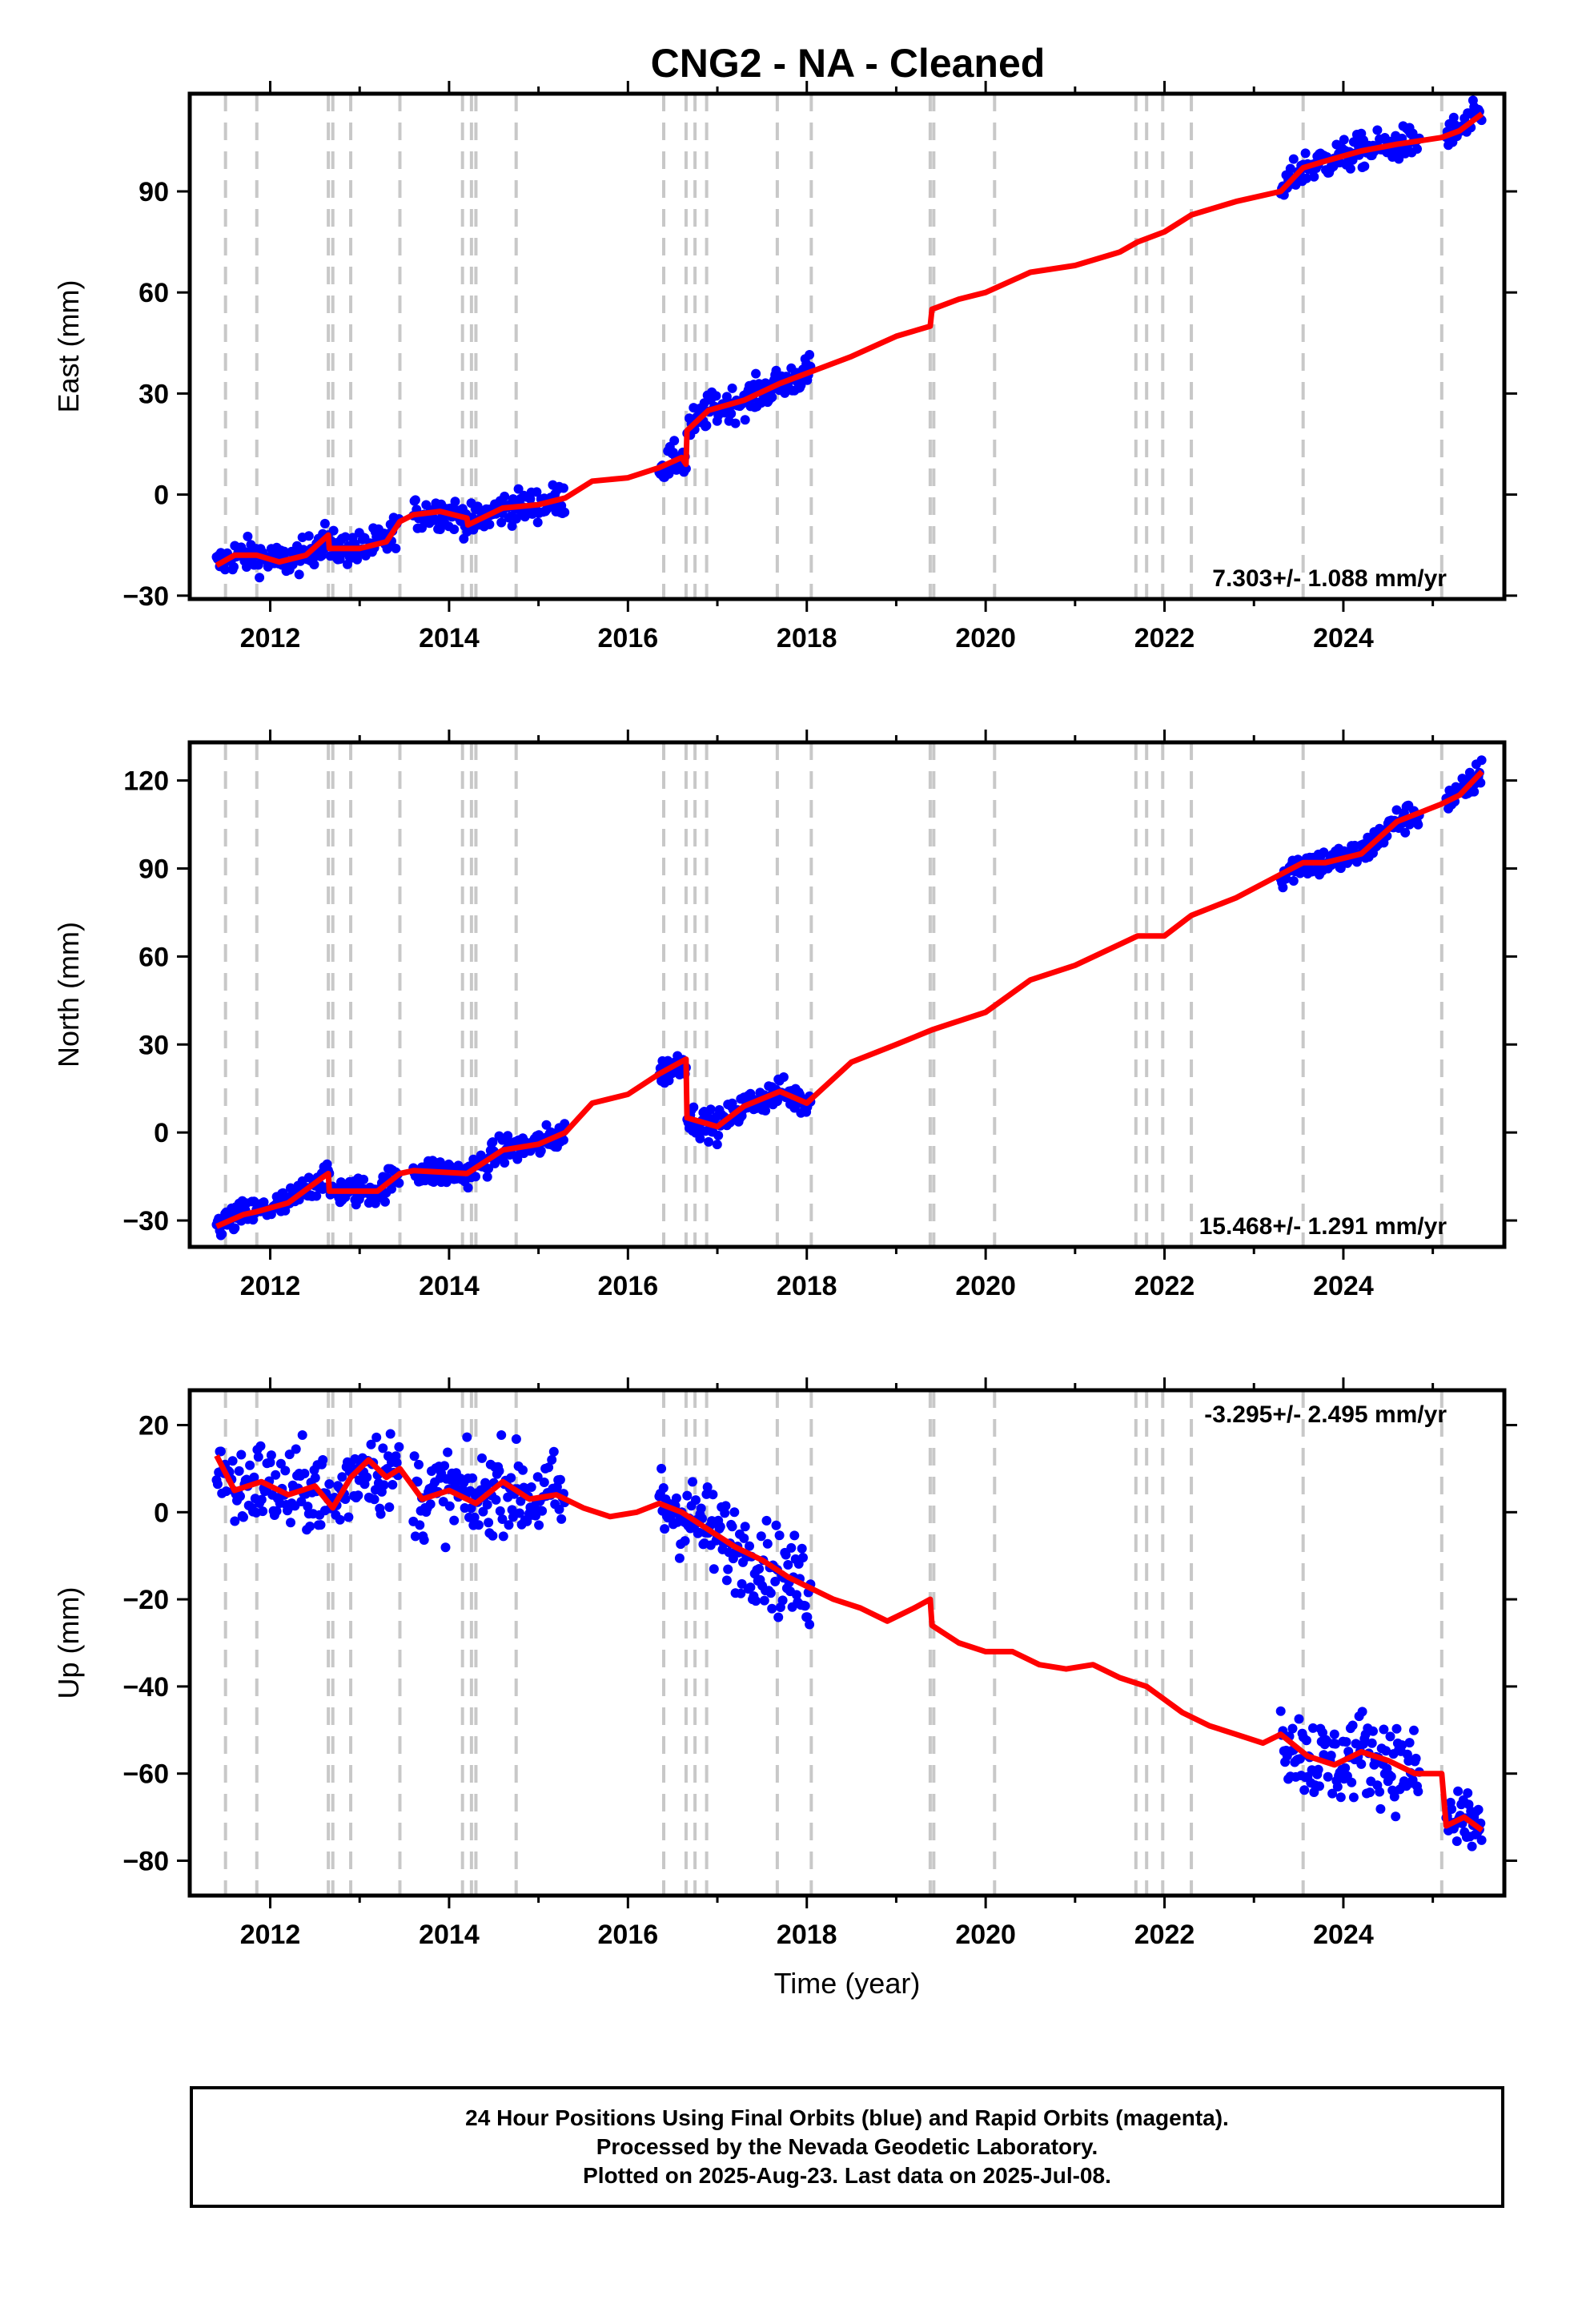  Describe the element at coordinates (807, 1935) in the screenshot. I see `up-x-tick-label: 2018` at that location.